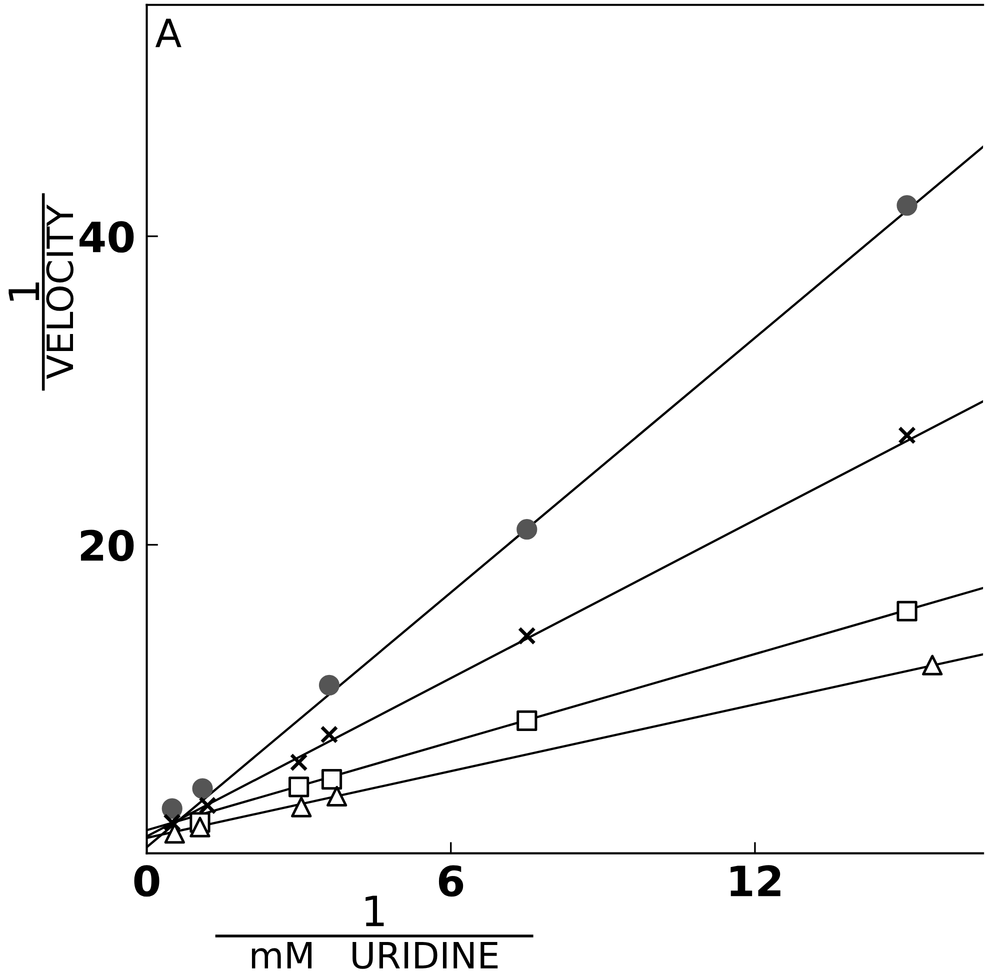  What do you see at coordinates (147, 881) in the screenshot?
I see `x-tick-label: 0` at bounding box center [147, 881].